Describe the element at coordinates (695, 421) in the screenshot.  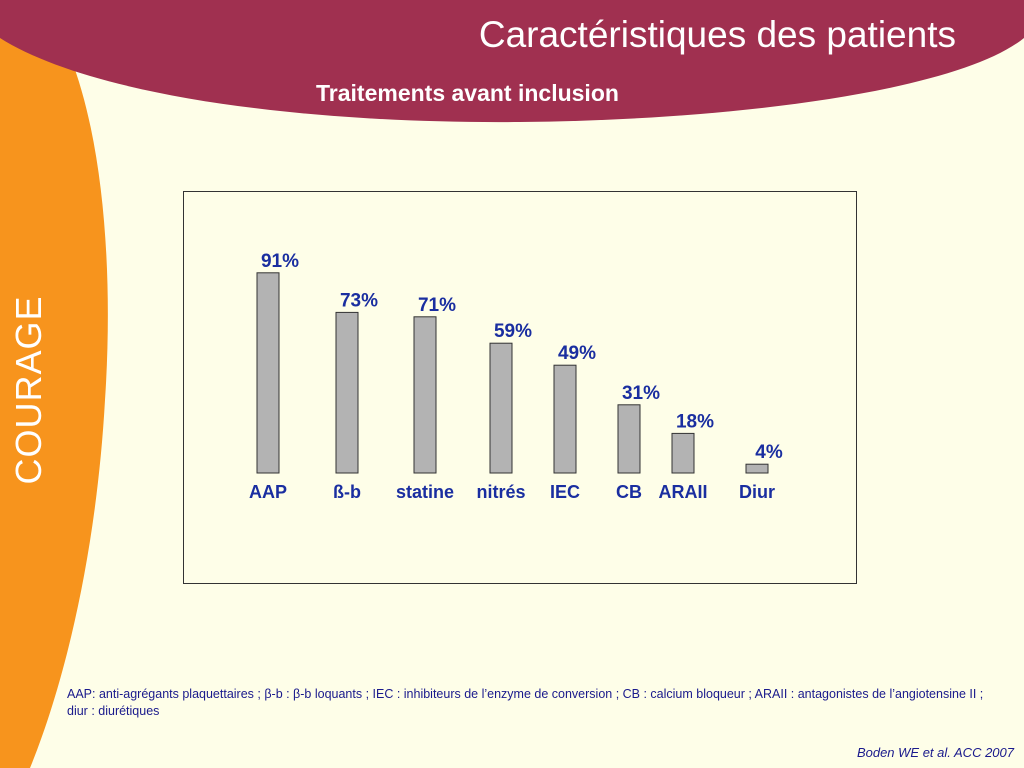
I see `bar-value-label: 18%` at that location.